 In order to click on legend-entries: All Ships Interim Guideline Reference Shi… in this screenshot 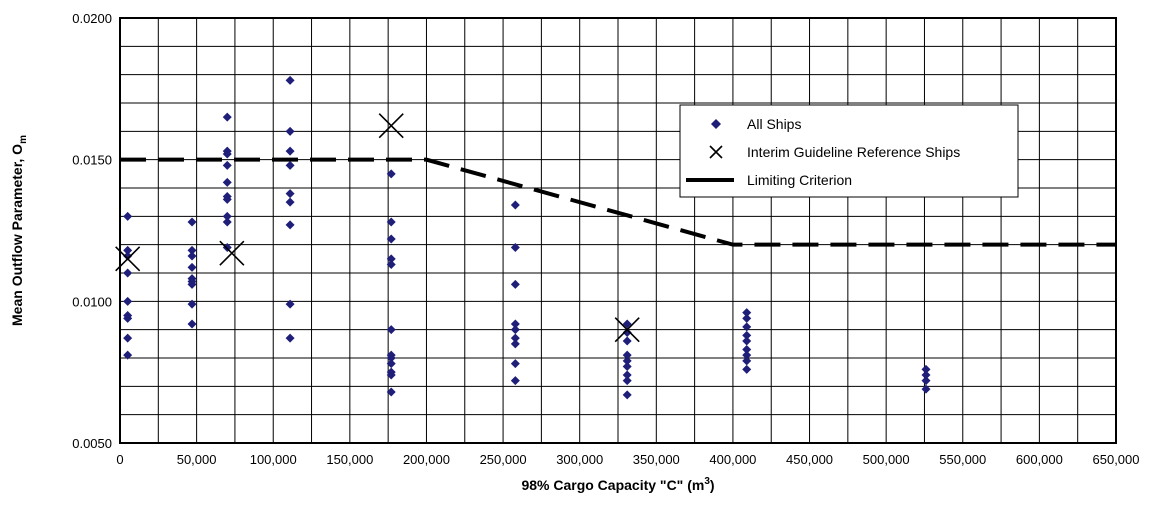, I will do `click(823, 152)`.